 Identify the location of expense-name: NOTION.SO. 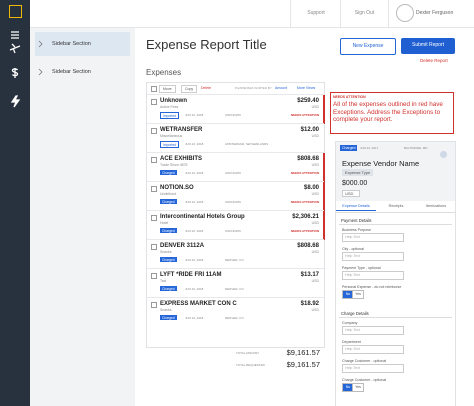
(177, 188).